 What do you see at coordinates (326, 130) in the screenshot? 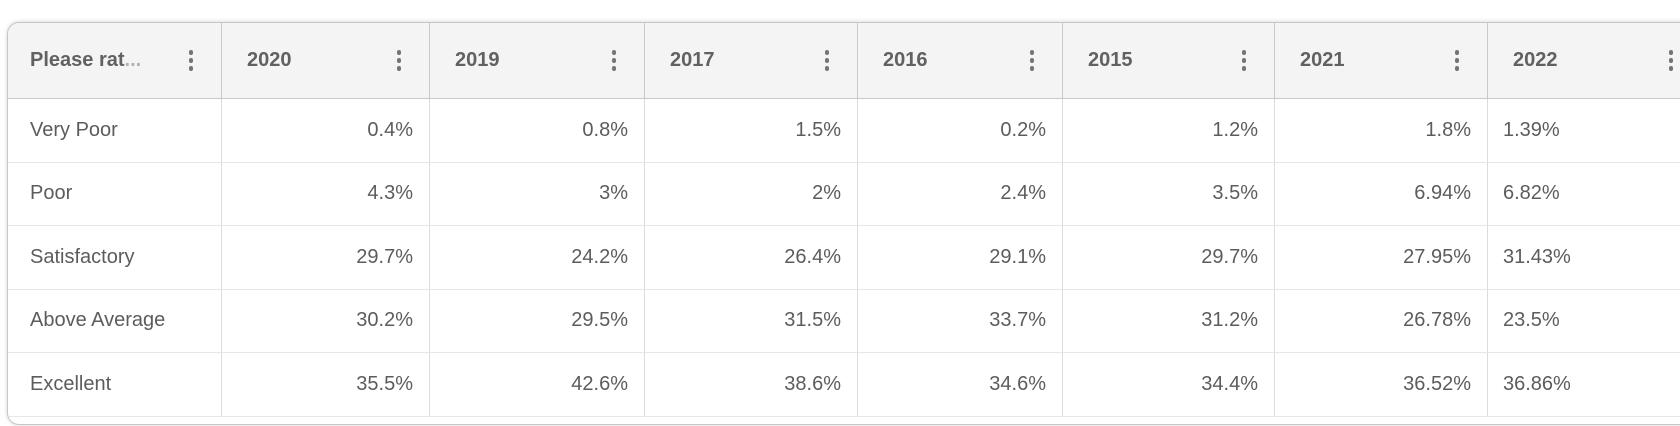
I see `value-cell: 0.4%` at bounding box center [326, 130].